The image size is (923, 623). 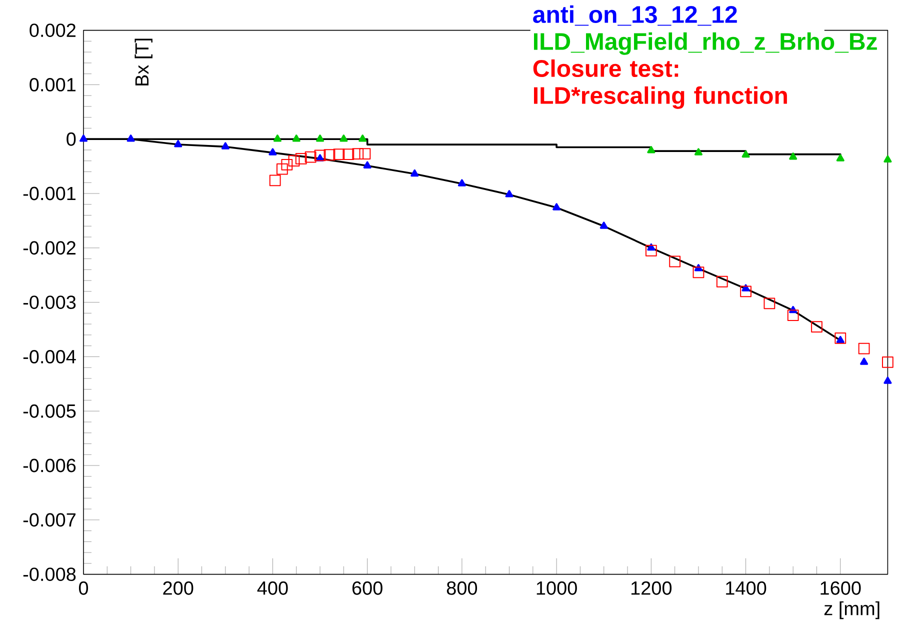 What do you see at coordinates (840, 588) in the screenshot?
I see `x-tick-label: 1600` at bounding box center [840, 588].